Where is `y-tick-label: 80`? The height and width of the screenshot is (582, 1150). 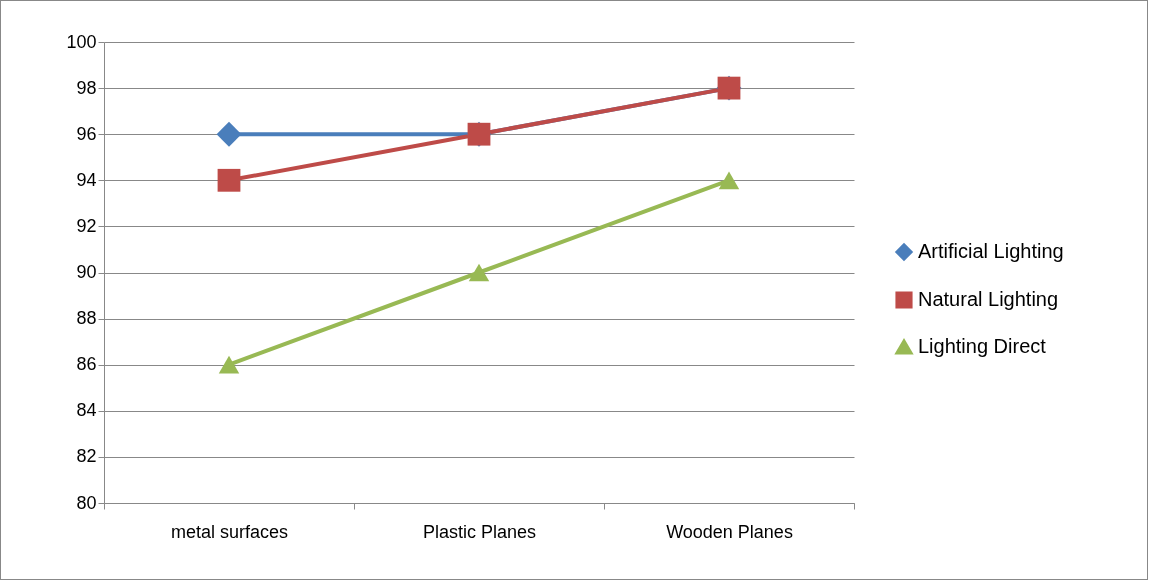 y-tick-label: 80 is located at coordinates (86, 502).